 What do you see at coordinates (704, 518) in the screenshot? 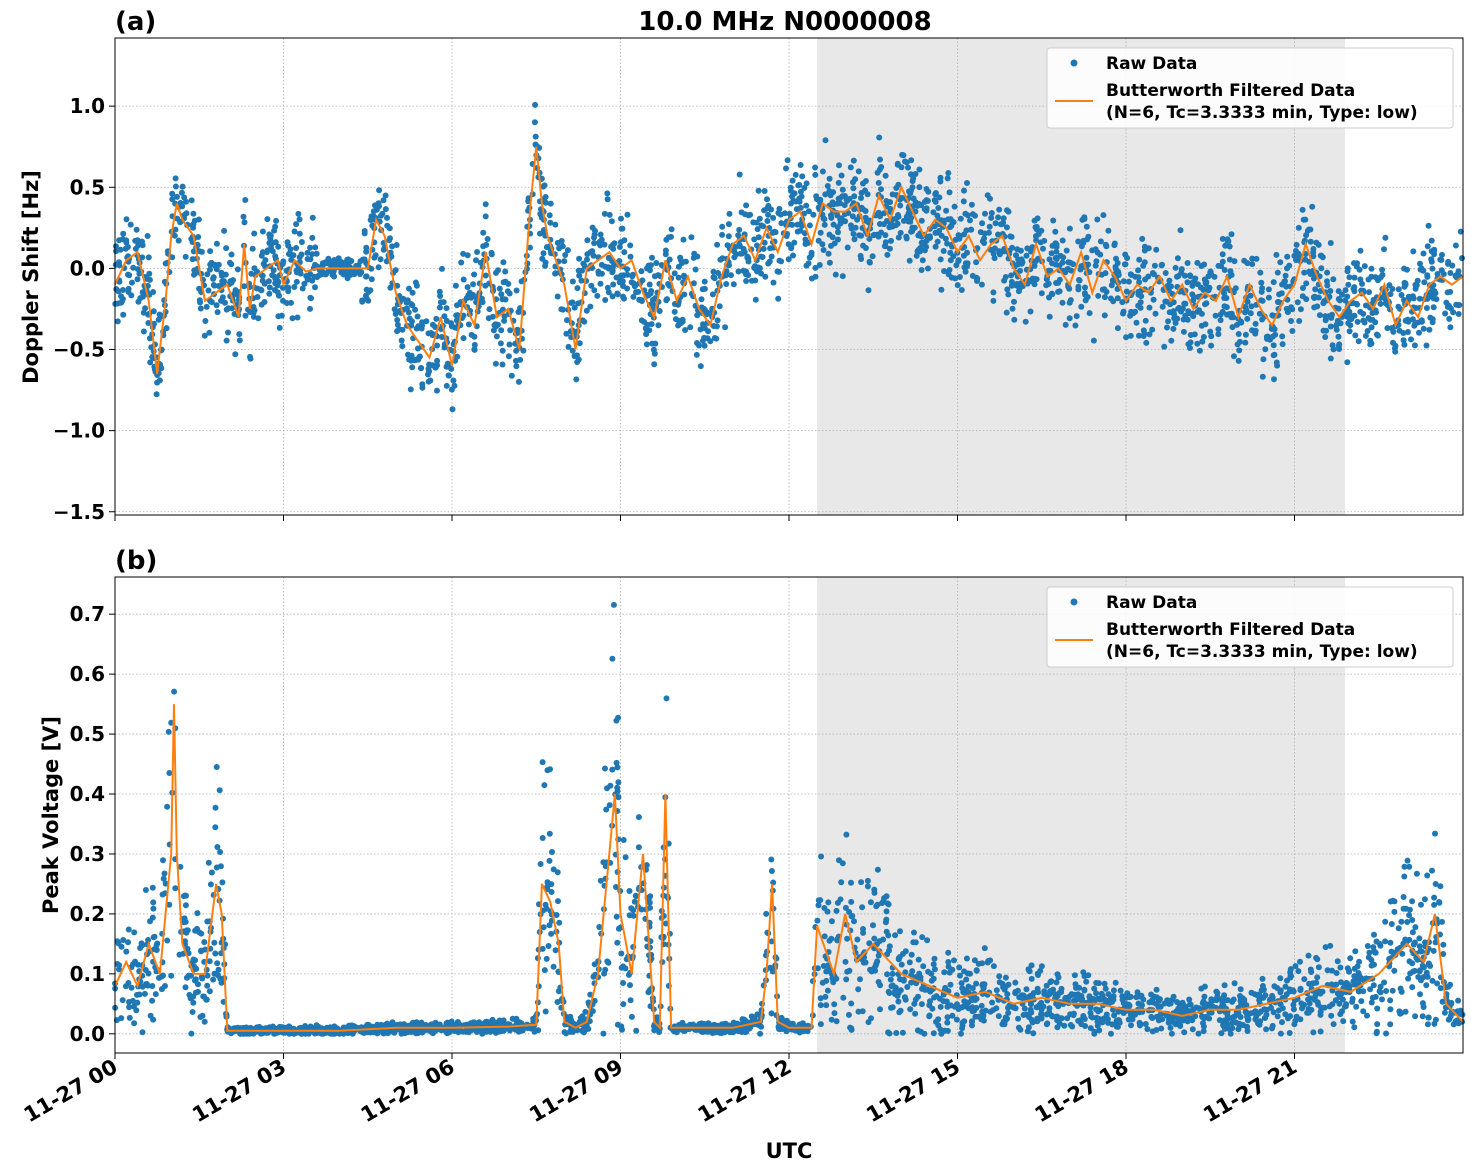
I see `panel-a-xticks` at bounding box center [704, 518].